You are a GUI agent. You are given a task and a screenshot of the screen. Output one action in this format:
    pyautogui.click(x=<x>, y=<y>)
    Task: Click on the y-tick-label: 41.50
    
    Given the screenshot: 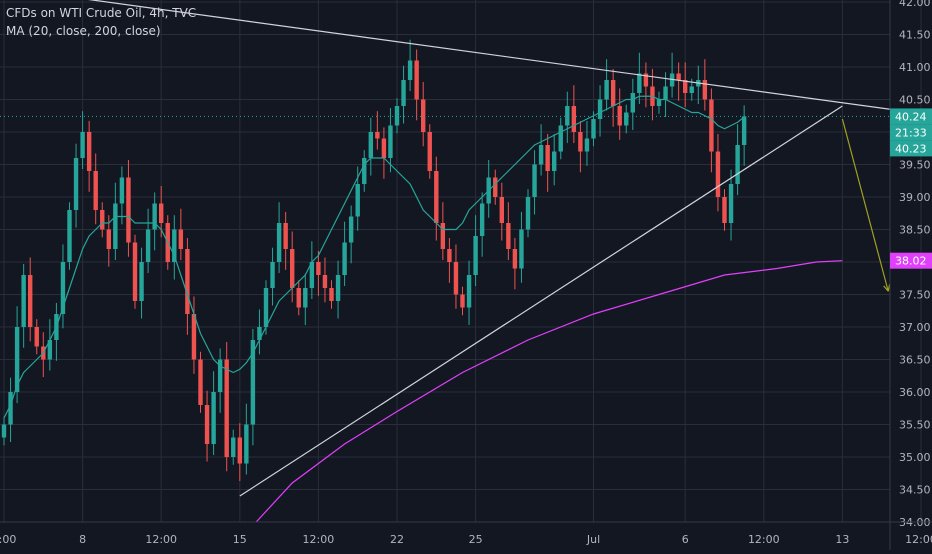 What is the action you would take?
    pyautogui.click(x=915, y=35)
    